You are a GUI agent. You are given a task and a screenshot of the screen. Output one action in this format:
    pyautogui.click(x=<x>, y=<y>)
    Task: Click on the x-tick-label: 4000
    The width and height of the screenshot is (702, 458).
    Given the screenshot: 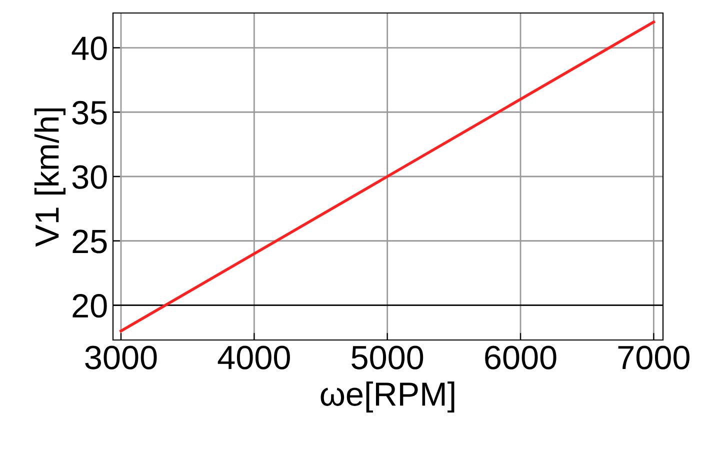 What is the action you would take?
    pyautogui.click(x=254, y=358)
    